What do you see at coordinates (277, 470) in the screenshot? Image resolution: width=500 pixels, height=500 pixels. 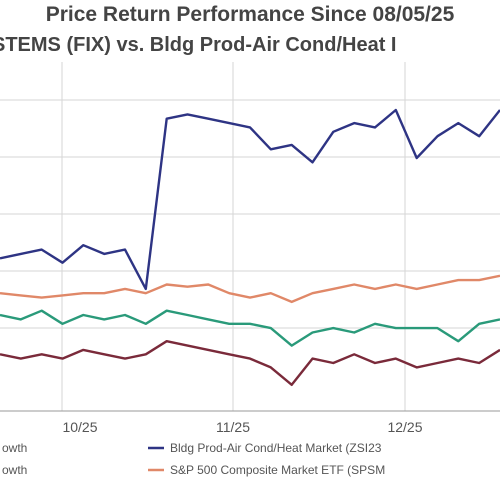 I see `legend-label: S&P 500 Composite Market ETF (SPSM` at bounding box center [277, 470].